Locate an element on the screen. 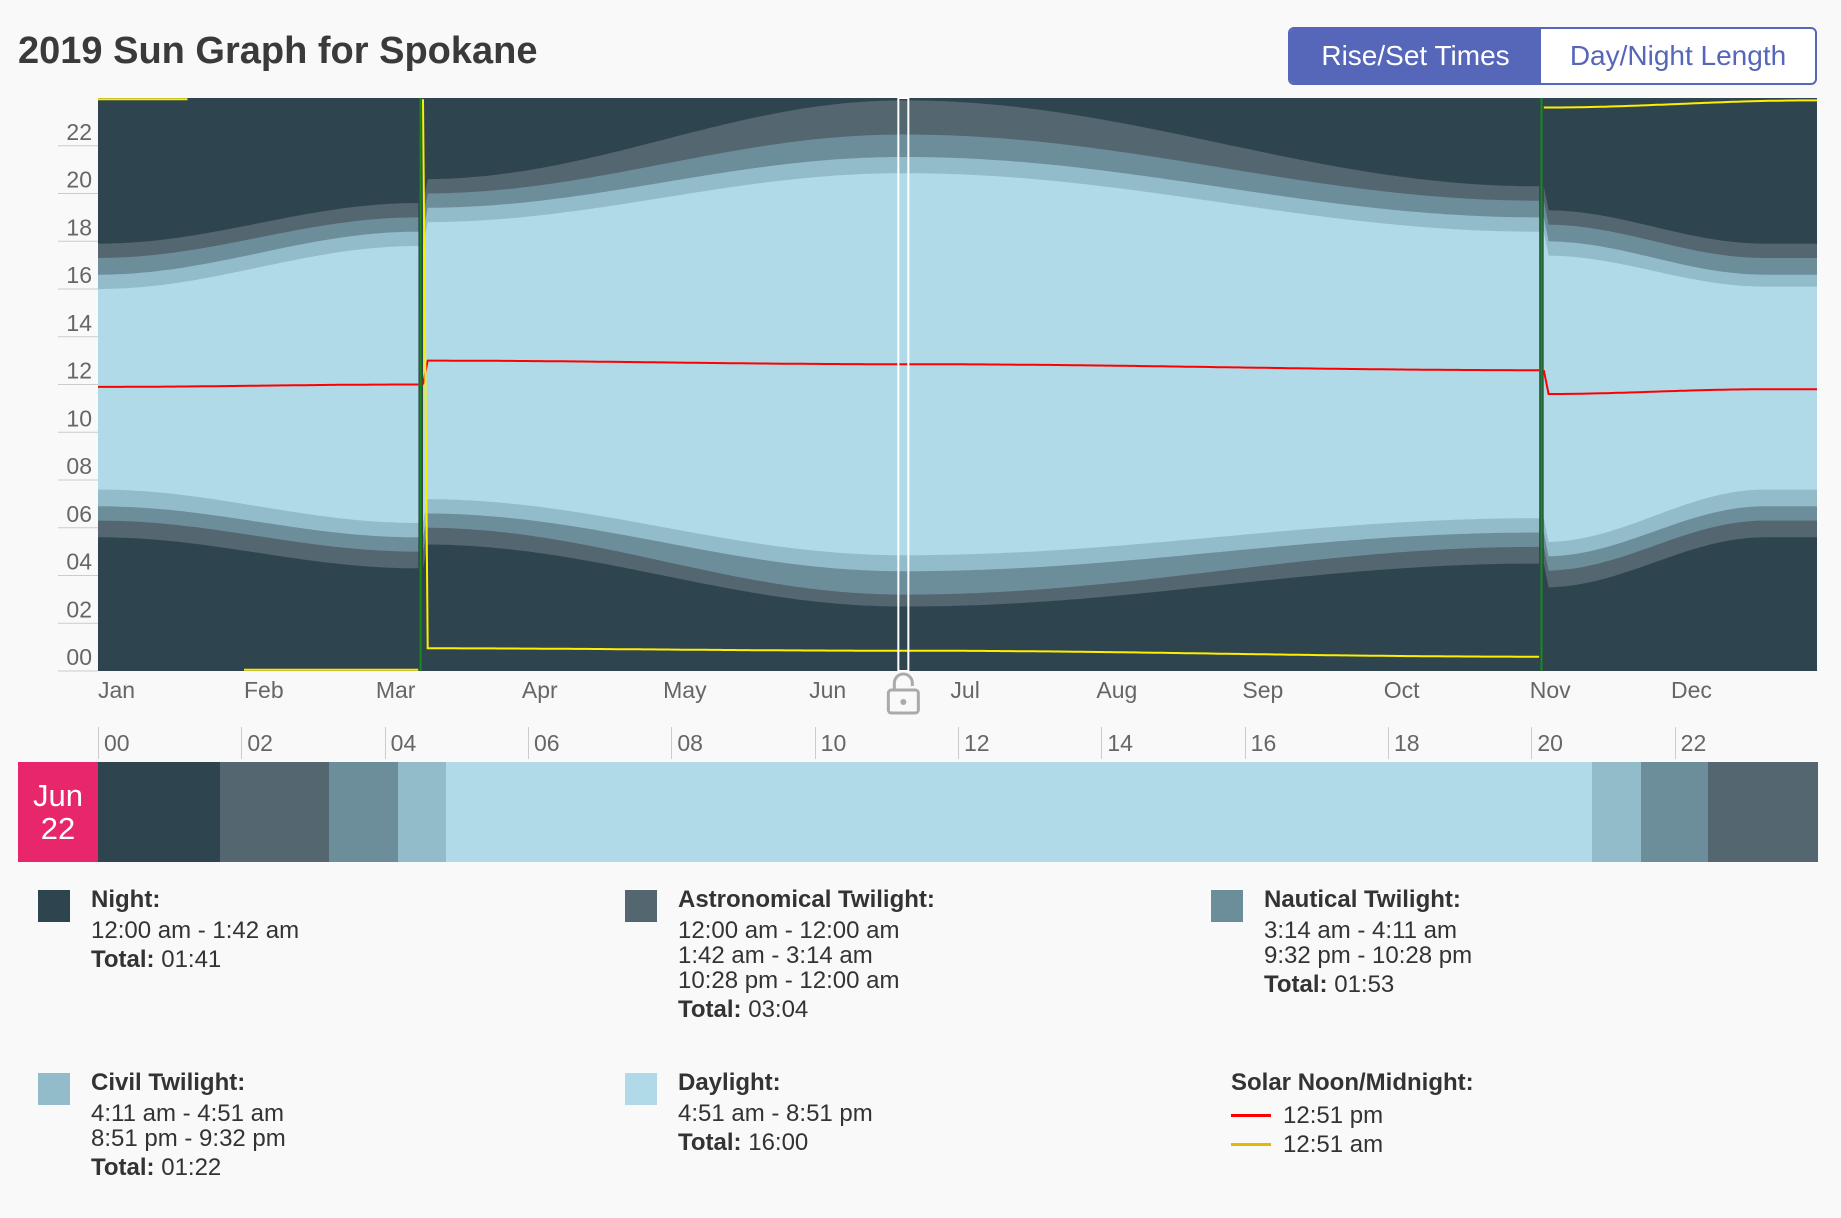  x-tick-label: Jan is located at coordinates (116, 690).